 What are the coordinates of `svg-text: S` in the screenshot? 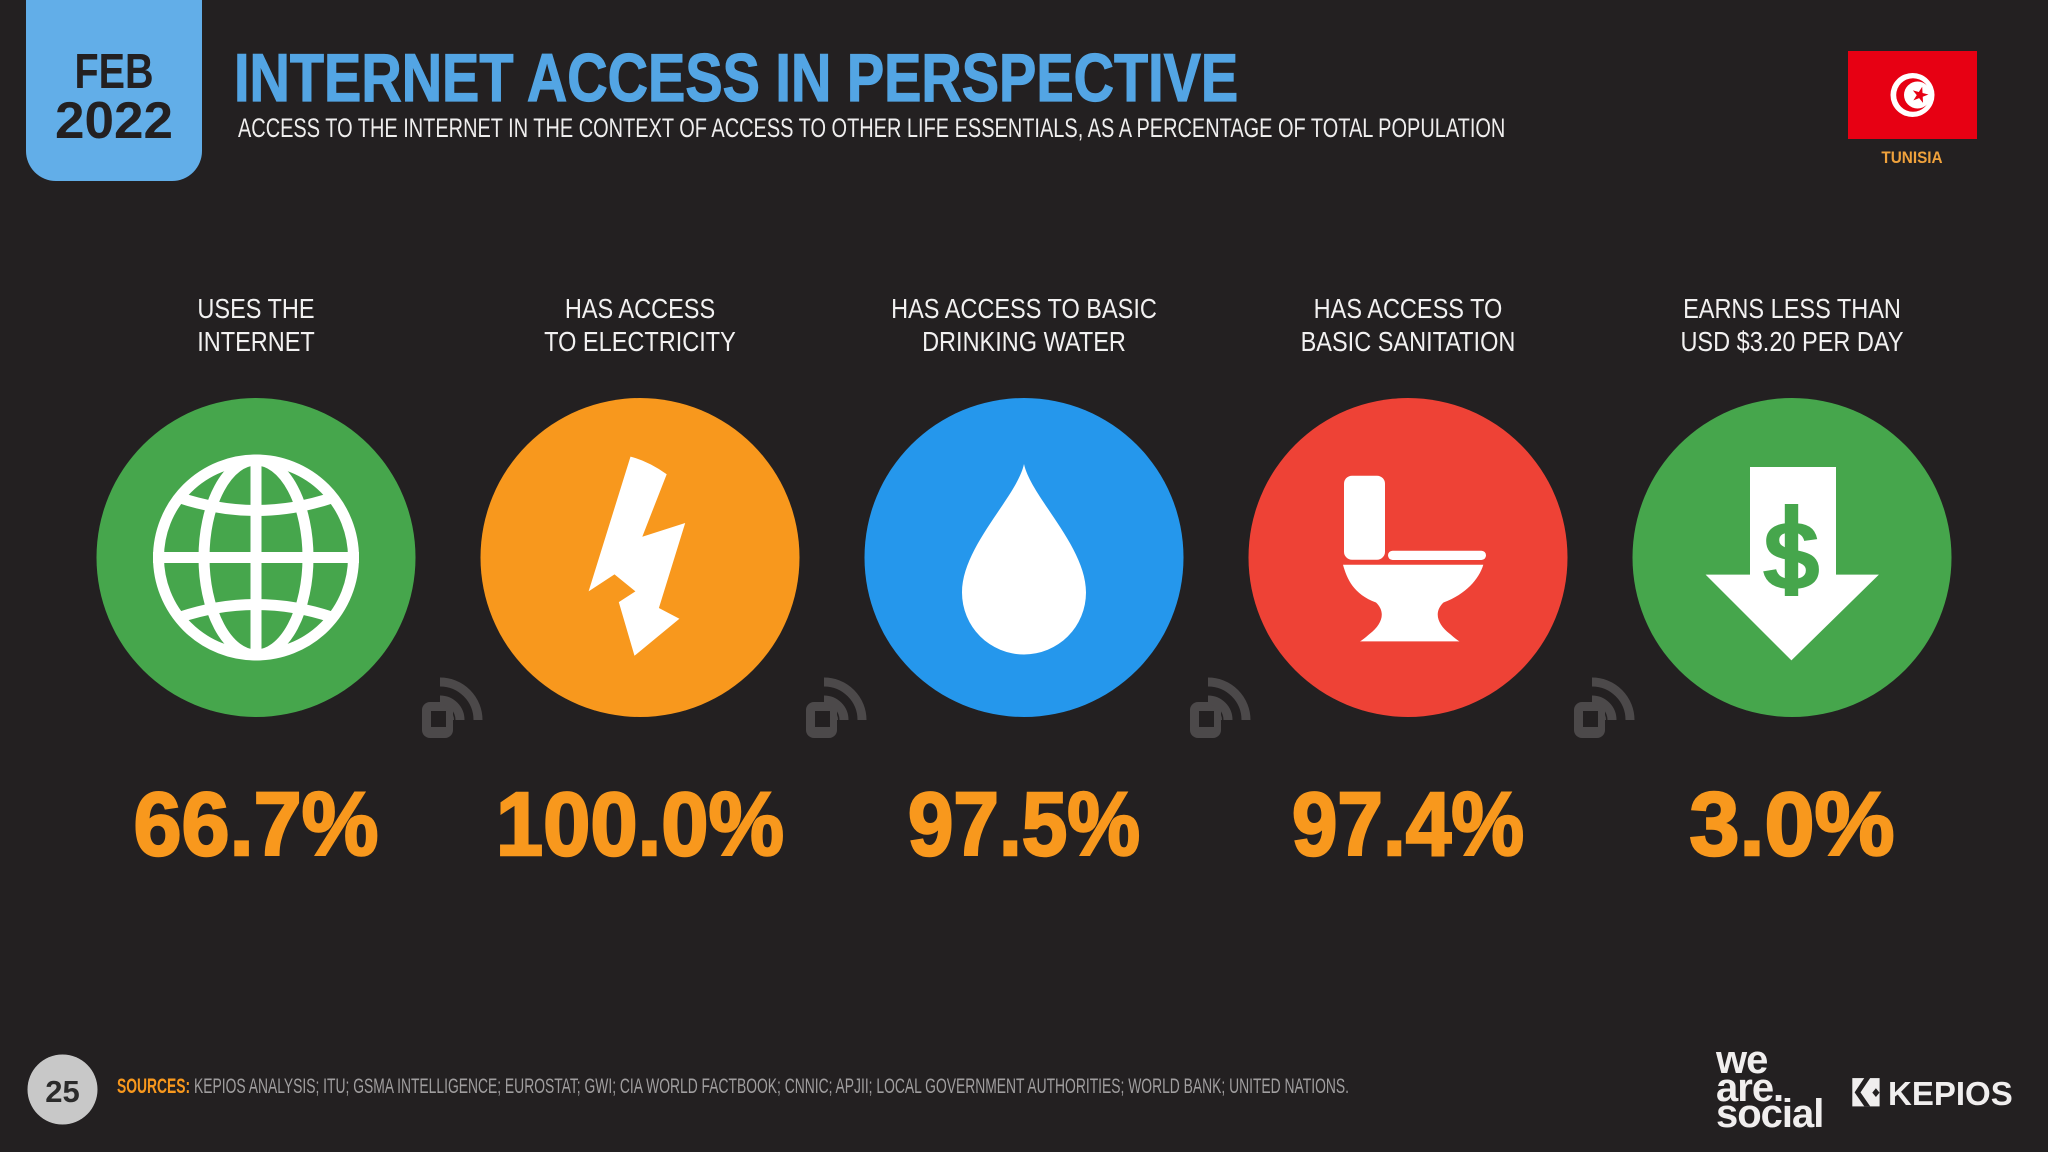 It's located at (1791, 556).